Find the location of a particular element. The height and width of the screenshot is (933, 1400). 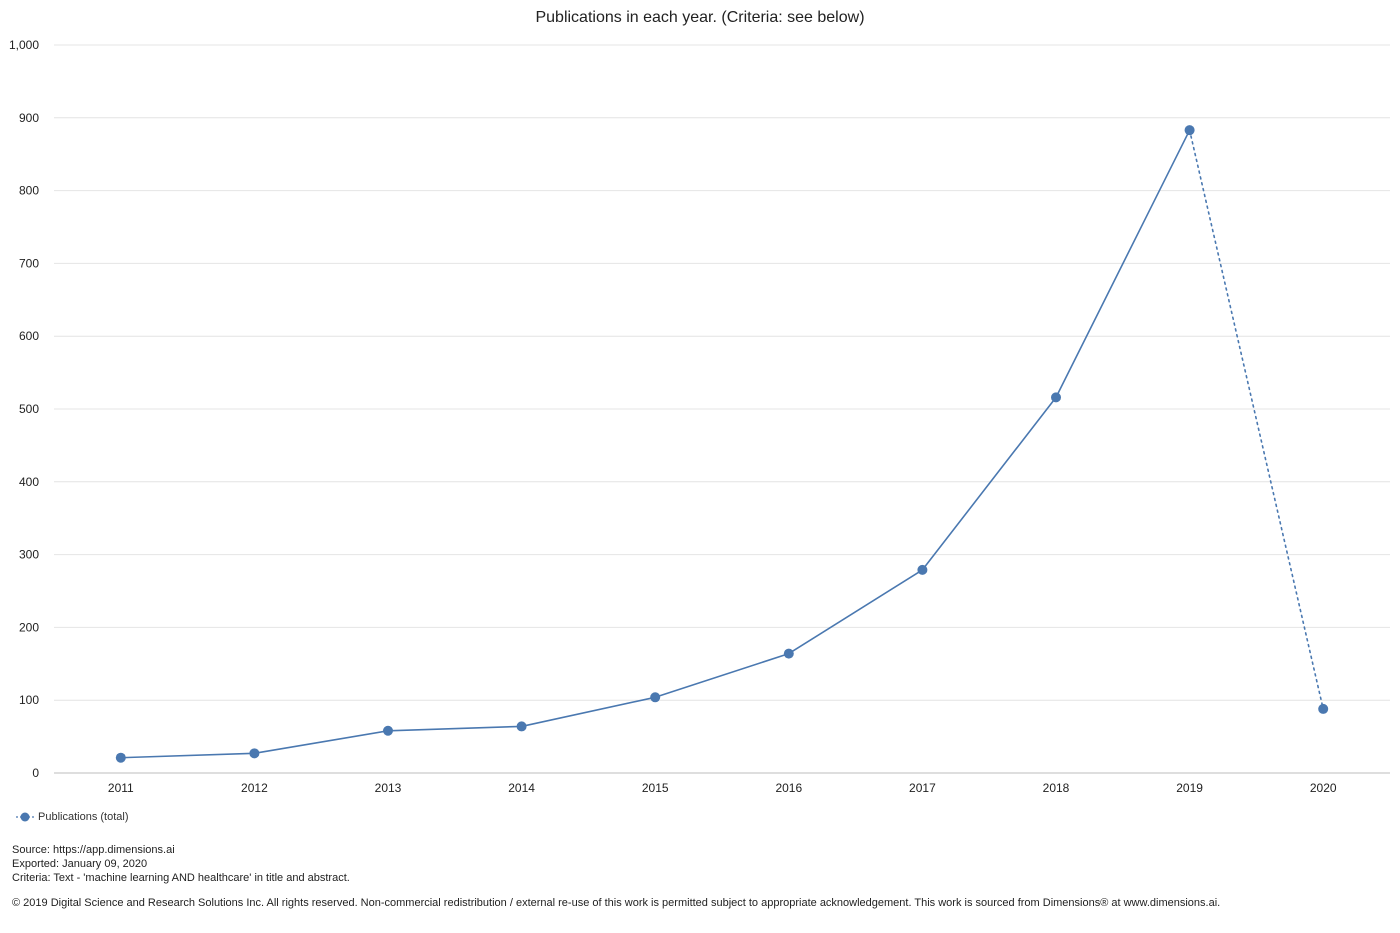

x-tick-label: 2016 is located at coordinates (788, 788).